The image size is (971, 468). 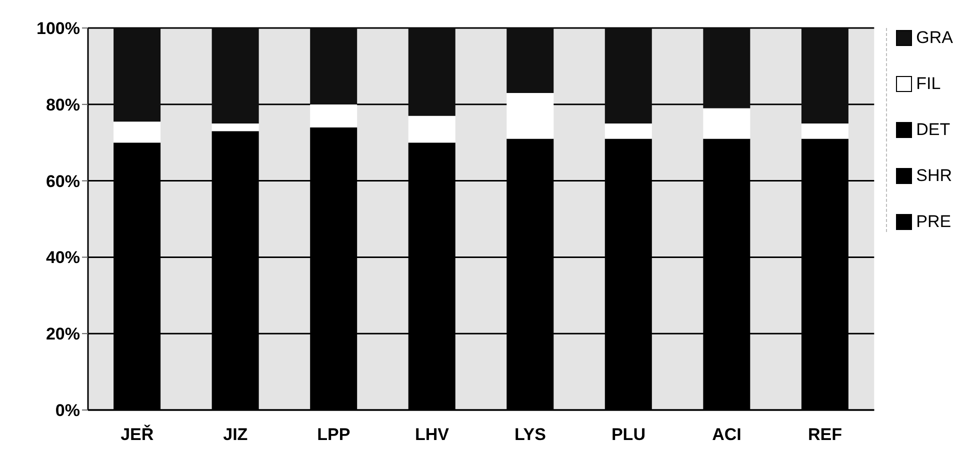 I want to click on y-tick-label: 100%, so click(x=58, y=28).